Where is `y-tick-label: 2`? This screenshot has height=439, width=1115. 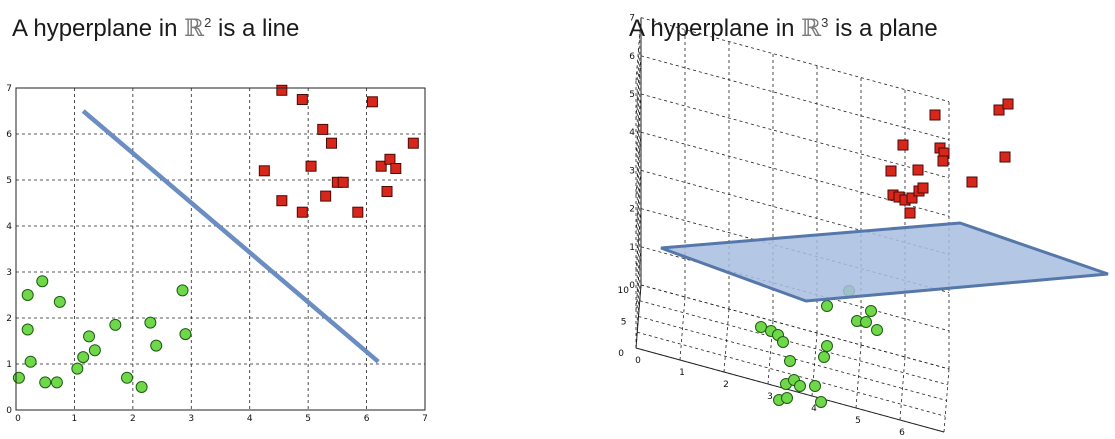 y-tick-label: 2 is located at coordinates (9, 319).